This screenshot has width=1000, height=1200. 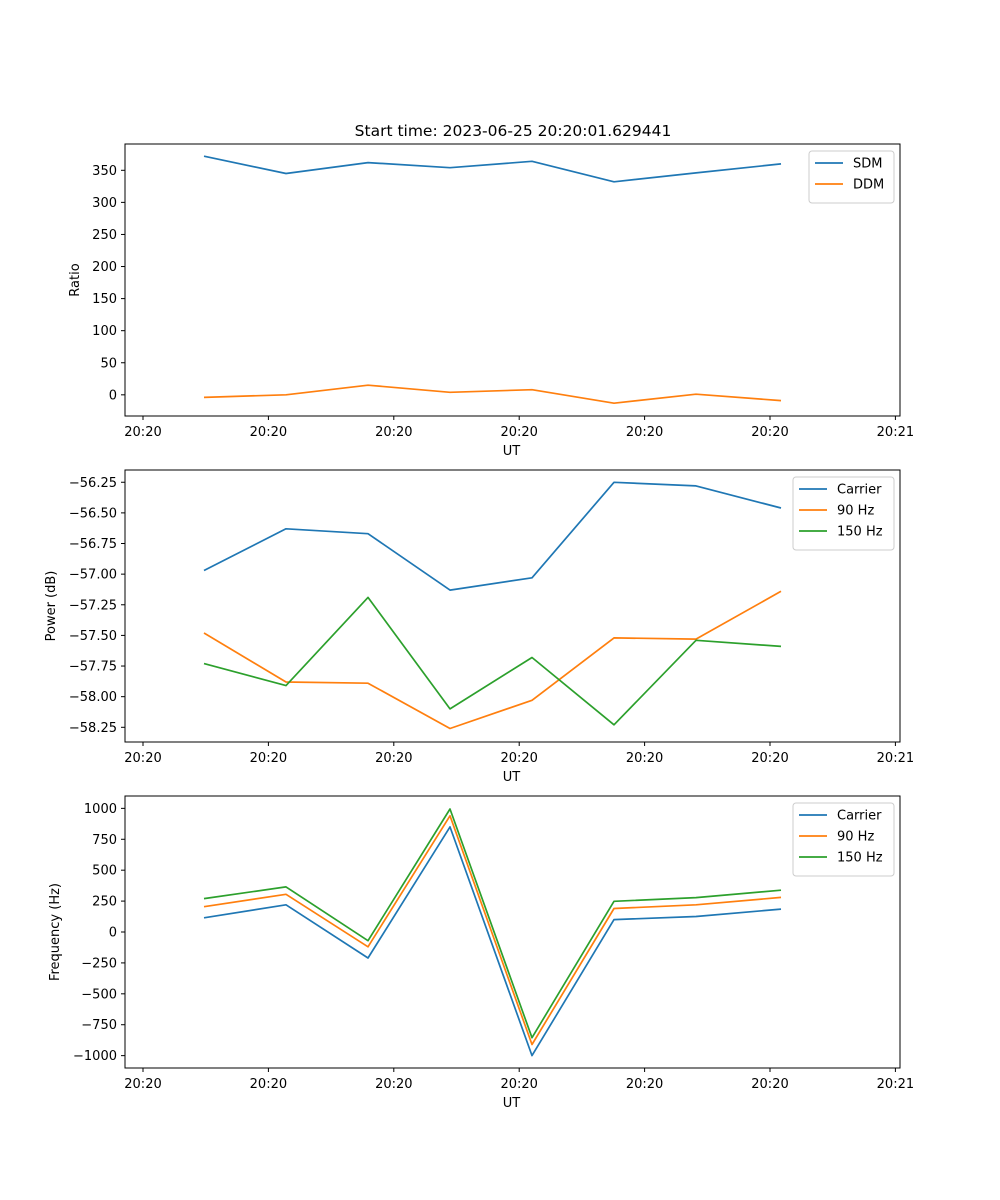 What do you see at coordinates (104, 840) in the screenshot?
I see `y-tick-label: 750` at bounding box center [104, 840].